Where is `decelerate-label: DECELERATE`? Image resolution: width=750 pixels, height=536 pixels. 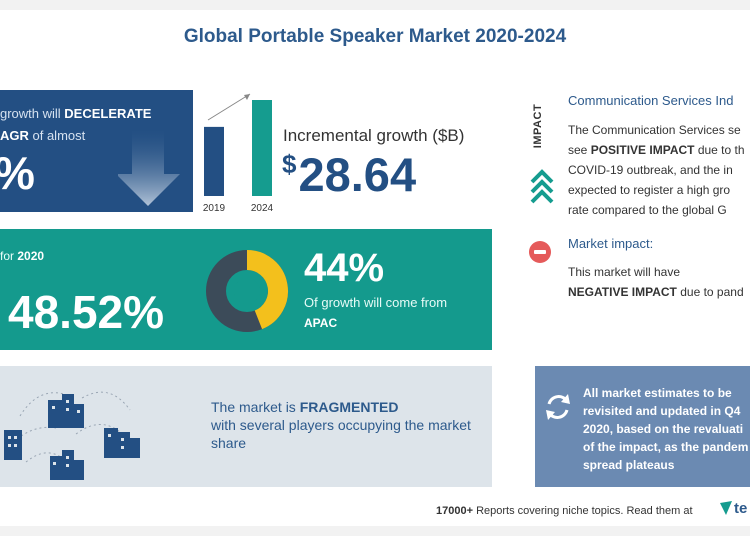 decelerate-label: DECELERATE is located at coordinates (108, 113).